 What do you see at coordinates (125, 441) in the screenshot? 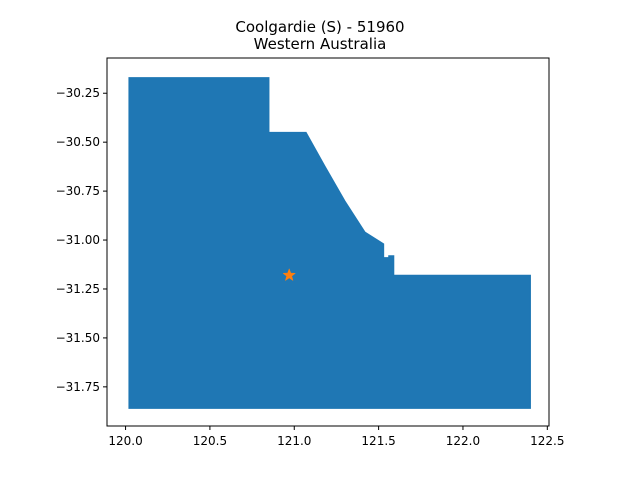
I see `x-tick-label: 120.0` at bounding box center [125, 441].